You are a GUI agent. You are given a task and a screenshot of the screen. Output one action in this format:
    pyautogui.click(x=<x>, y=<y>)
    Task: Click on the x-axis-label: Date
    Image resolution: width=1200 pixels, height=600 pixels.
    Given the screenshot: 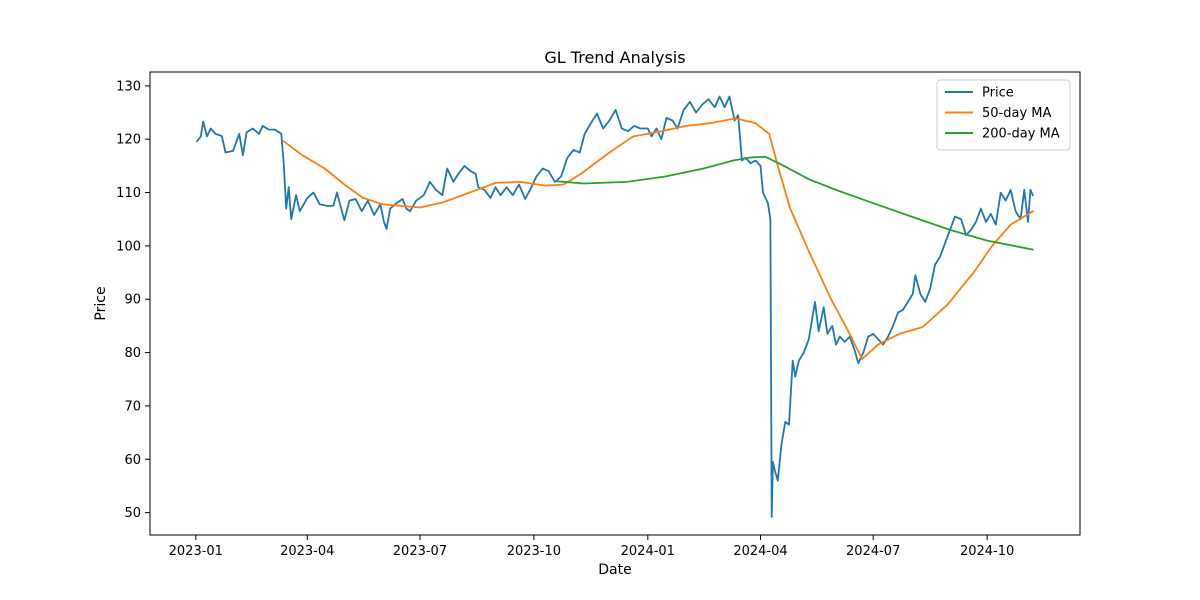 What is the action you would take?
    pyautogui.click(x=614, y=570)
    